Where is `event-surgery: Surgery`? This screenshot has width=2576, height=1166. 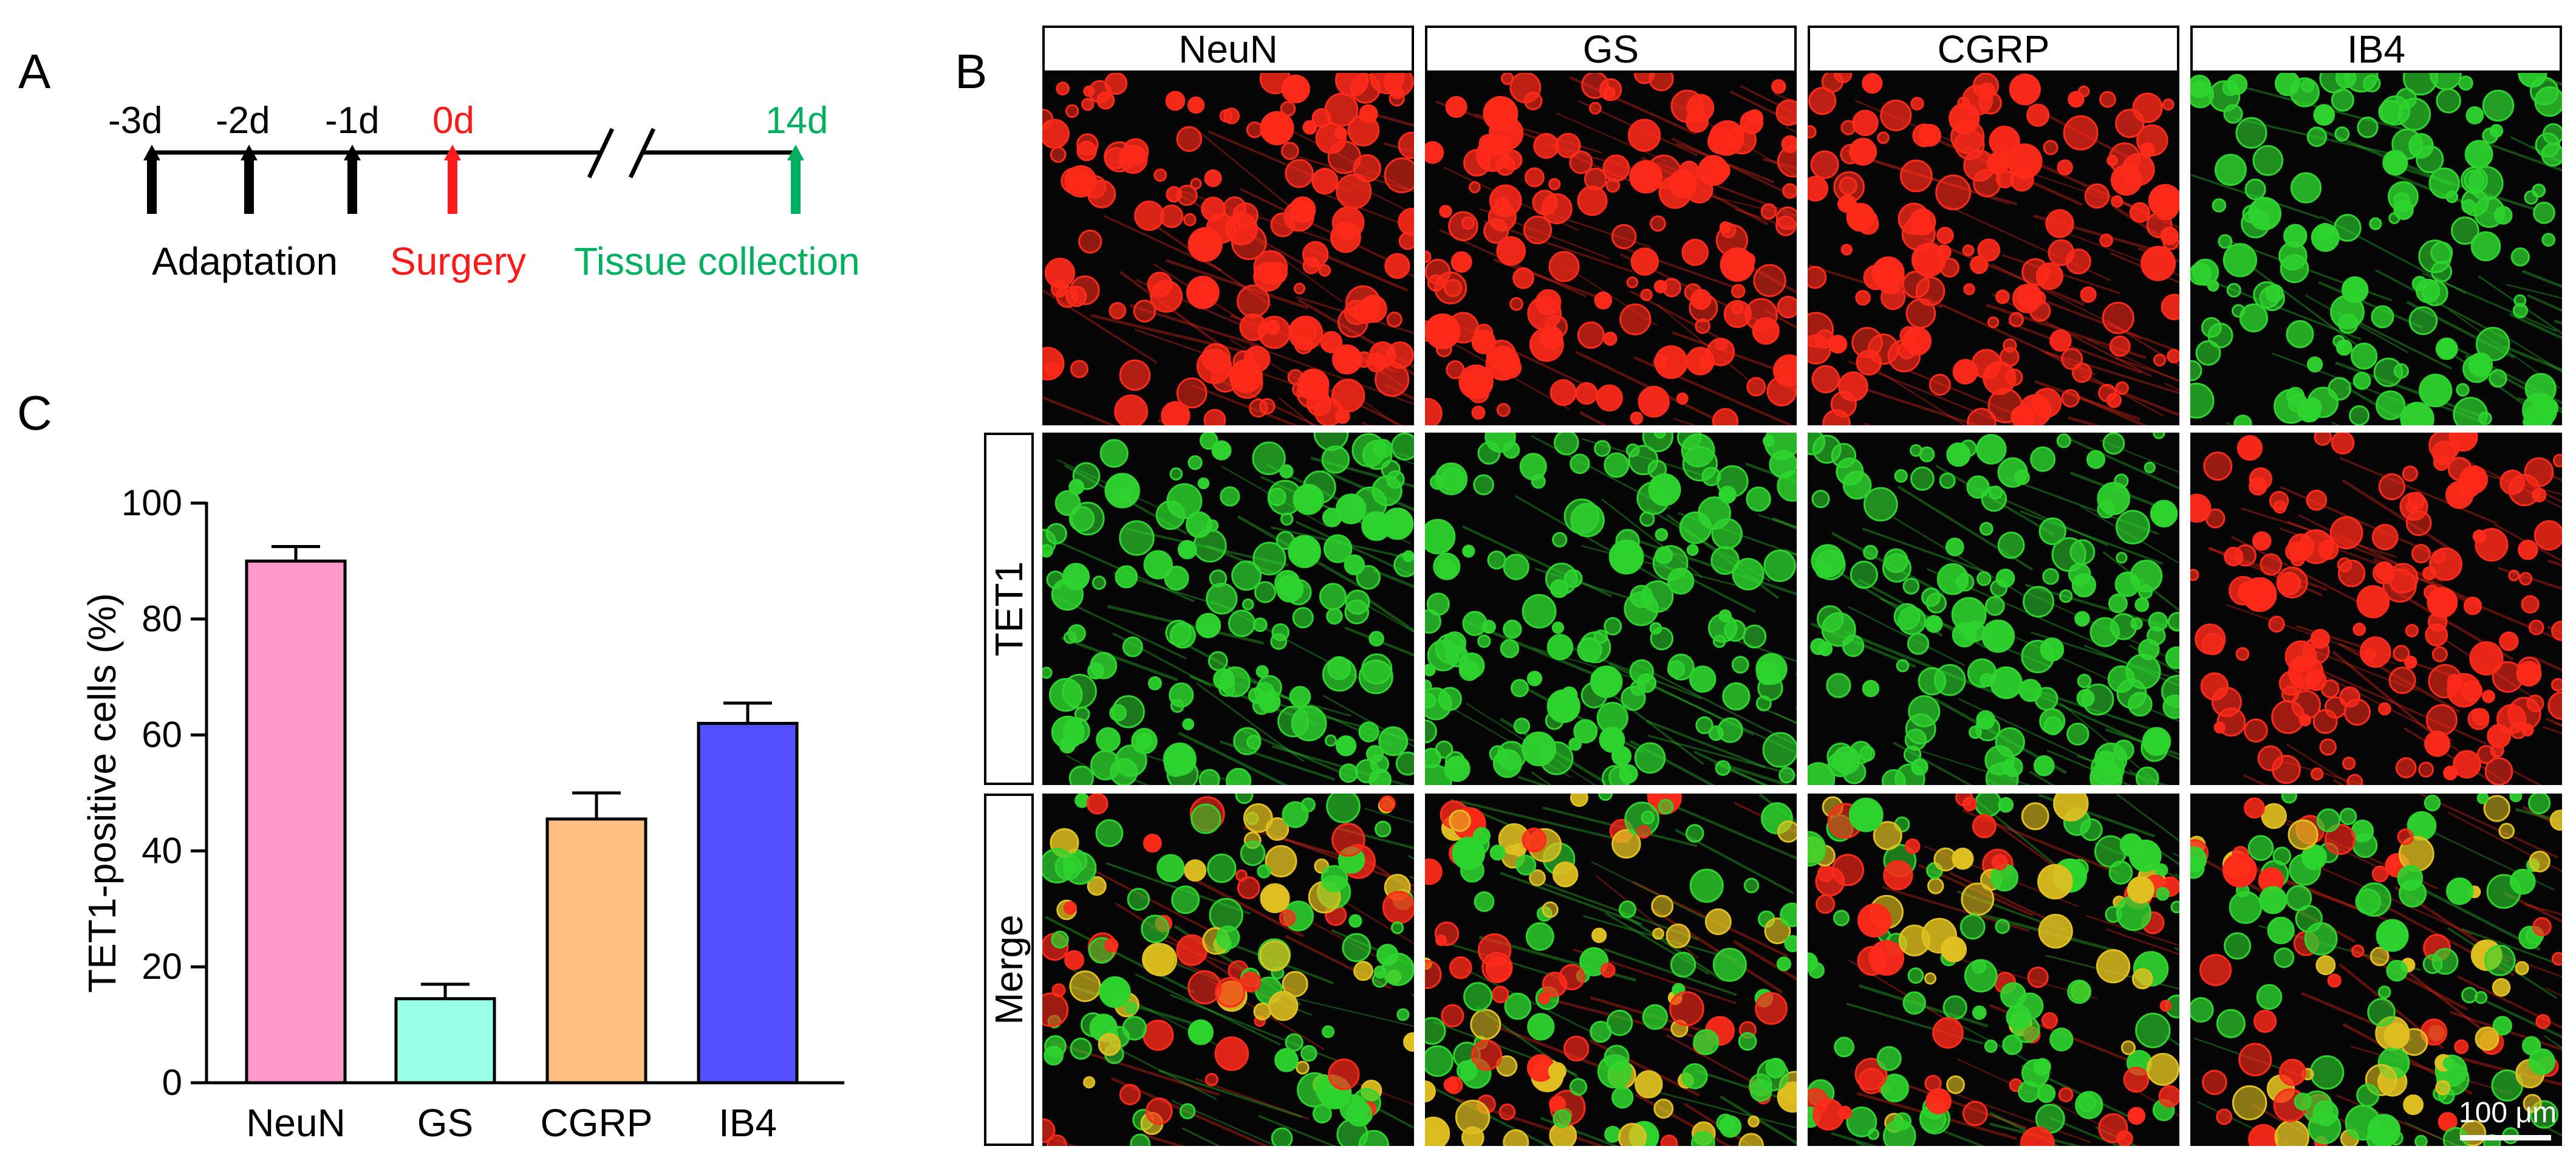
event-surgery: Surgery is located at coordinates (458, 261).